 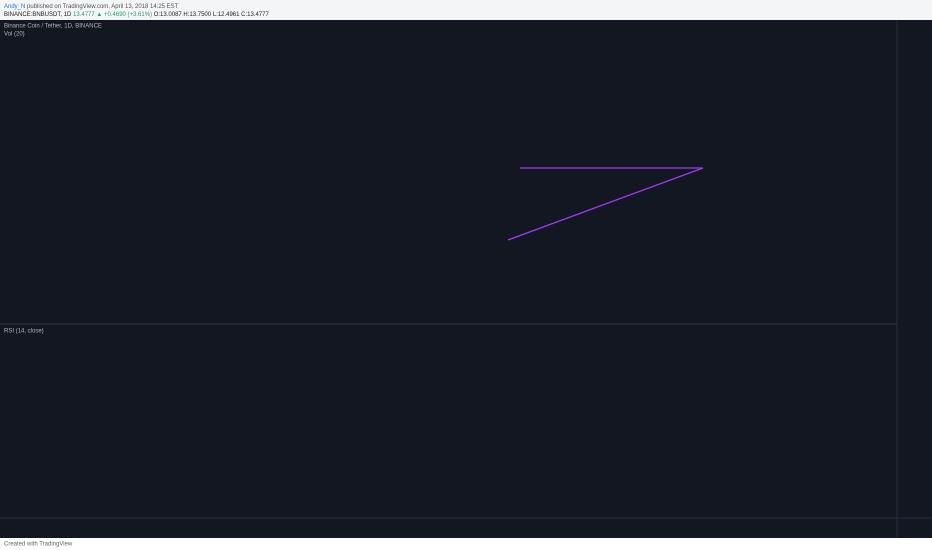 I want to click on chart-title: Binance Coin / Tether, 1D, BINANCE, so click(x=53, y=27).